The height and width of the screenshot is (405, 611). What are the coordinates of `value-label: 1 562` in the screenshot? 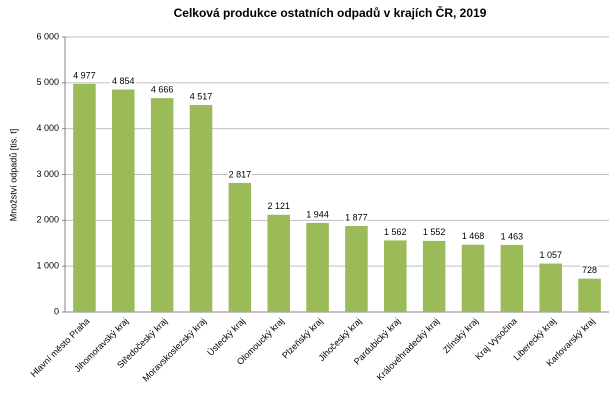 It's located at (395, 232).